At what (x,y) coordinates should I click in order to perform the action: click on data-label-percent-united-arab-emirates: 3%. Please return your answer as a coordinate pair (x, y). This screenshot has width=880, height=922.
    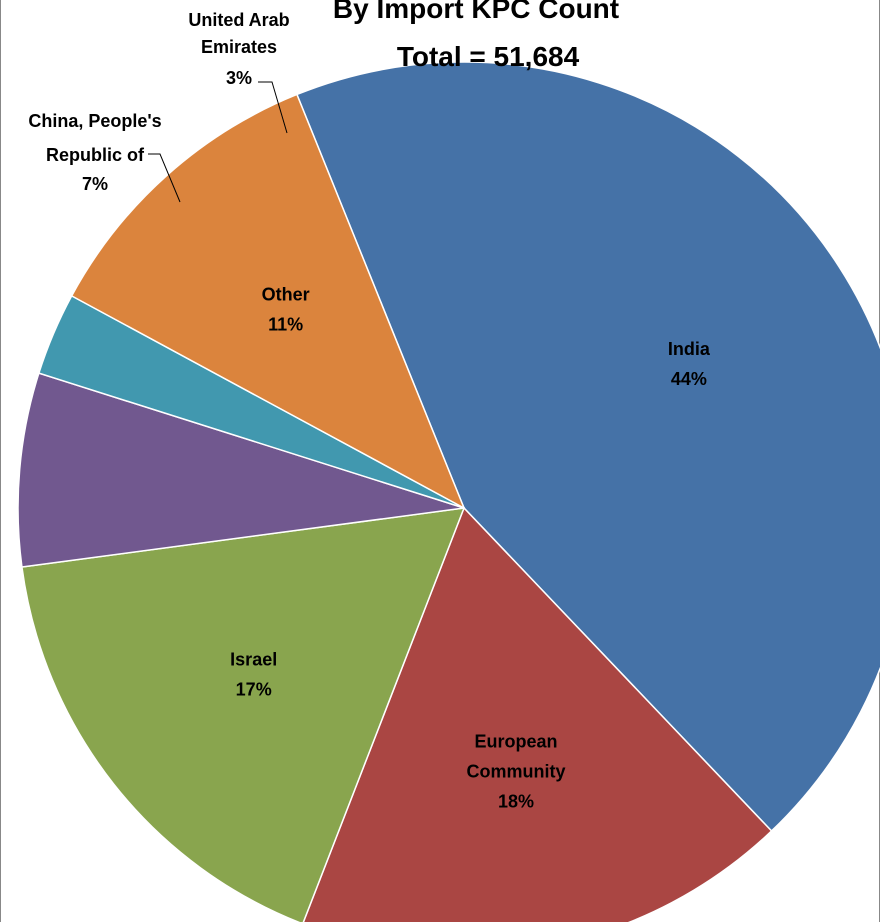
    Looking at the image, I should click on (239, 78).